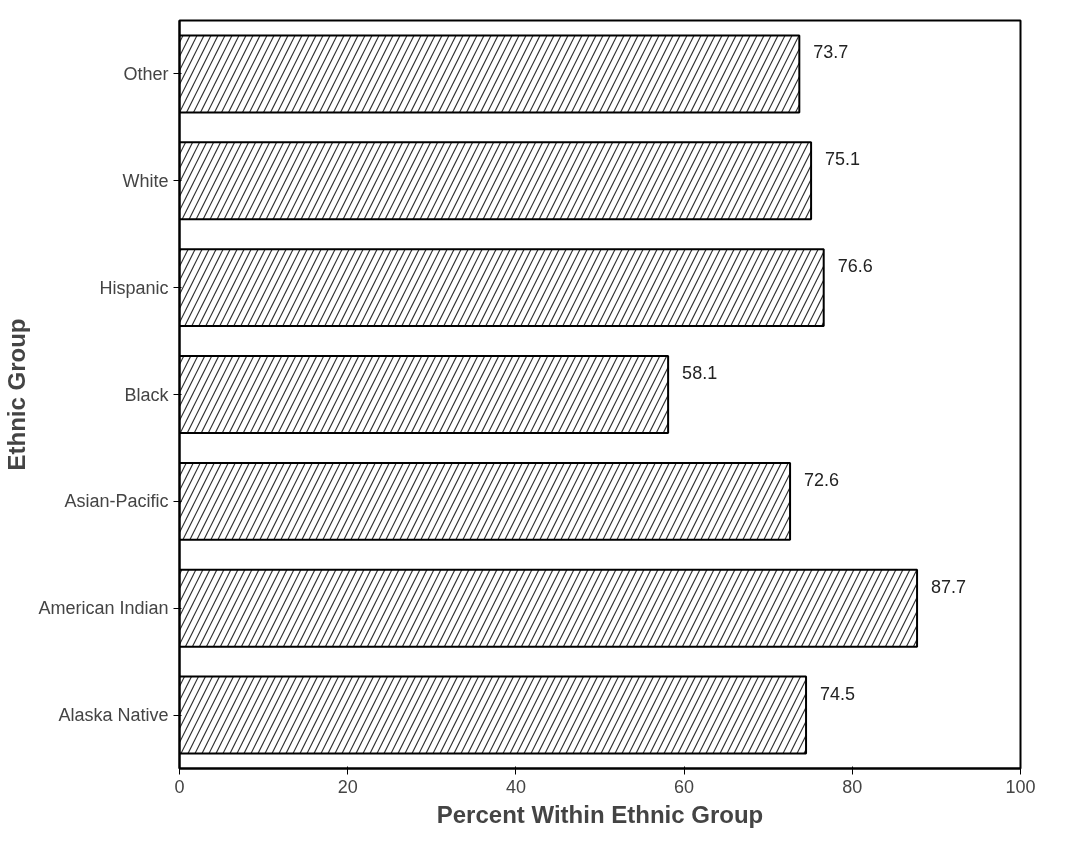 Image resolution: width=1081 pixels, height=845 pixels. I want to click on x-tick-label: 60, so click(684, 786).